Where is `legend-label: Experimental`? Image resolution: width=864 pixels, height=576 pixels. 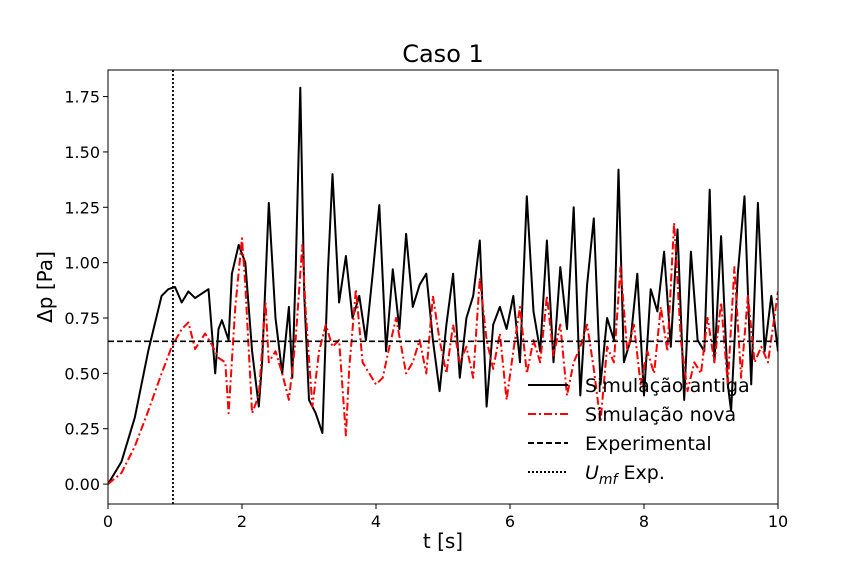 legend-label: Experimental is located at coordinates (648, 444).